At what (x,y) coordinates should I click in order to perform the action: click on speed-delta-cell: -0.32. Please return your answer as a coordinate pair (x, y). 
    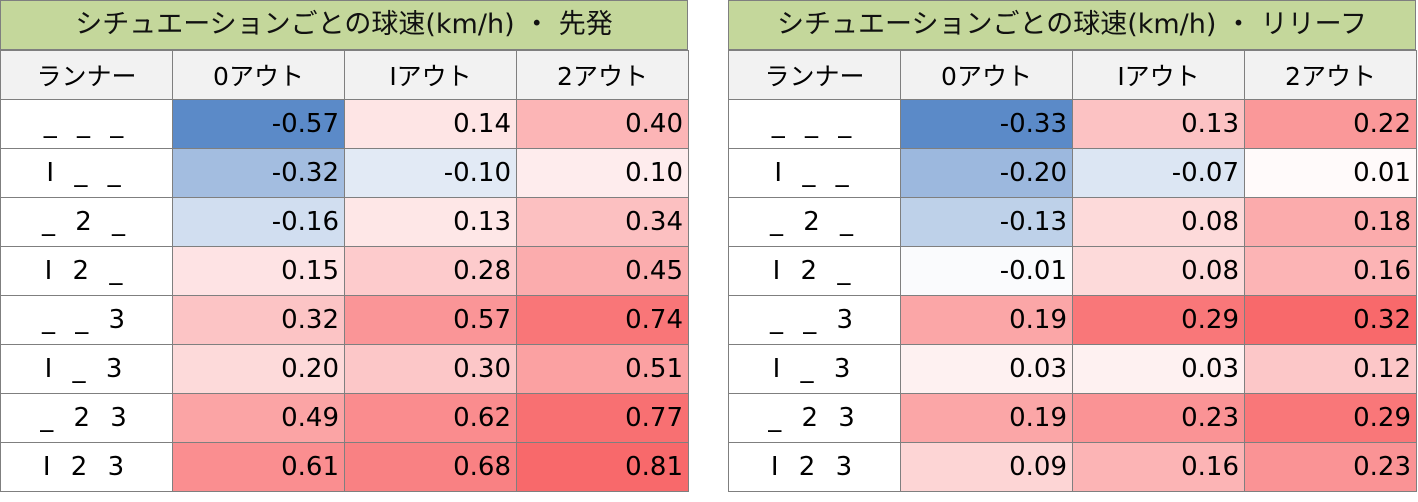
    Looking at the image, I should click on (258, 173).